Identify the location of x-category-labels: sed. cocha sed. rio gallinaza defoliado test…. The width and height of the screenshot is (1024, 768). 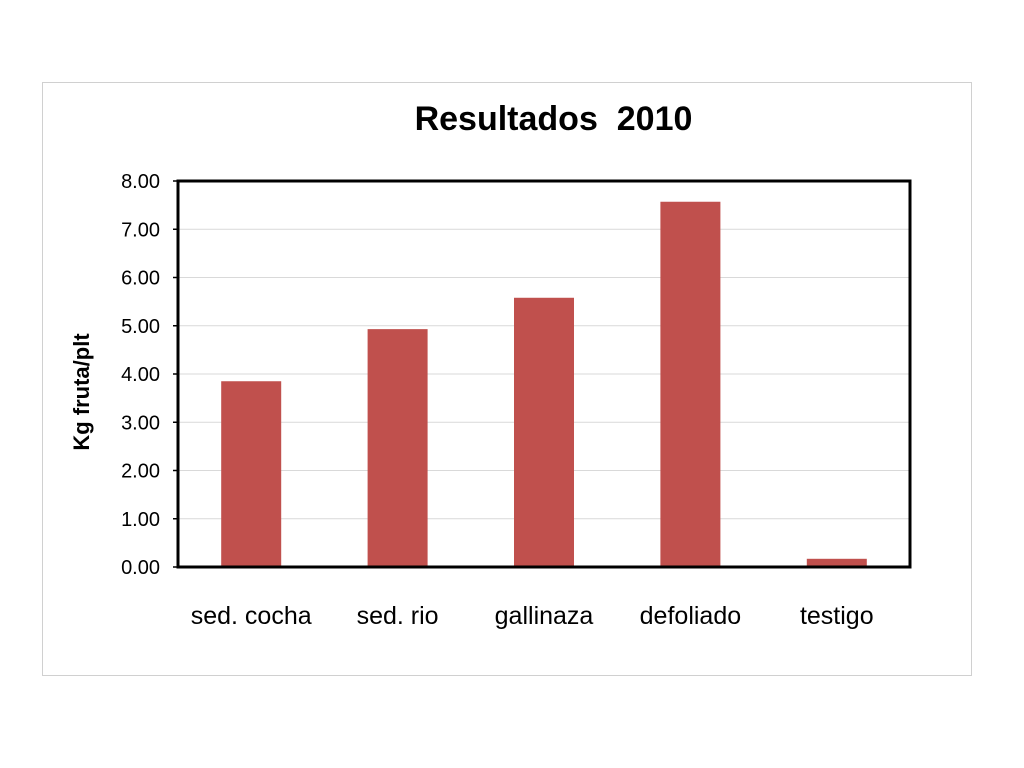
(532, 616).